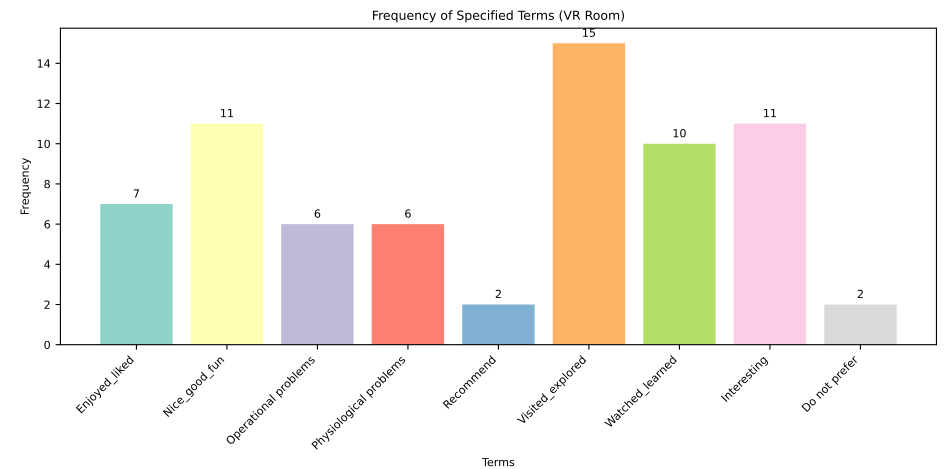 The height and width of the screenshot is (469, 944). Describe the element at coordinates (47, 184) in the screenshot. I see `y-tick-label: 8` at that location.